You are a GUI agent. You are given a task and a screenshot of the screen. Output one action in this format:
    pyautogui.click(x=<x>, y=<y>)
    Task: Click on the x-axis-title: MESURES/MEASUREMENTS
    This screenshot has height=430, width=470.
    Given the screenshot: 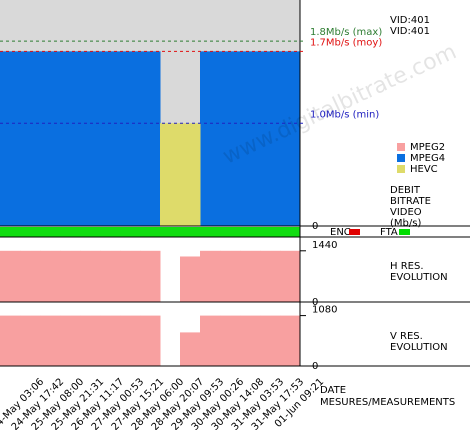 What is the action you would take?
    pyautogui.click(x=387, y=402)
    